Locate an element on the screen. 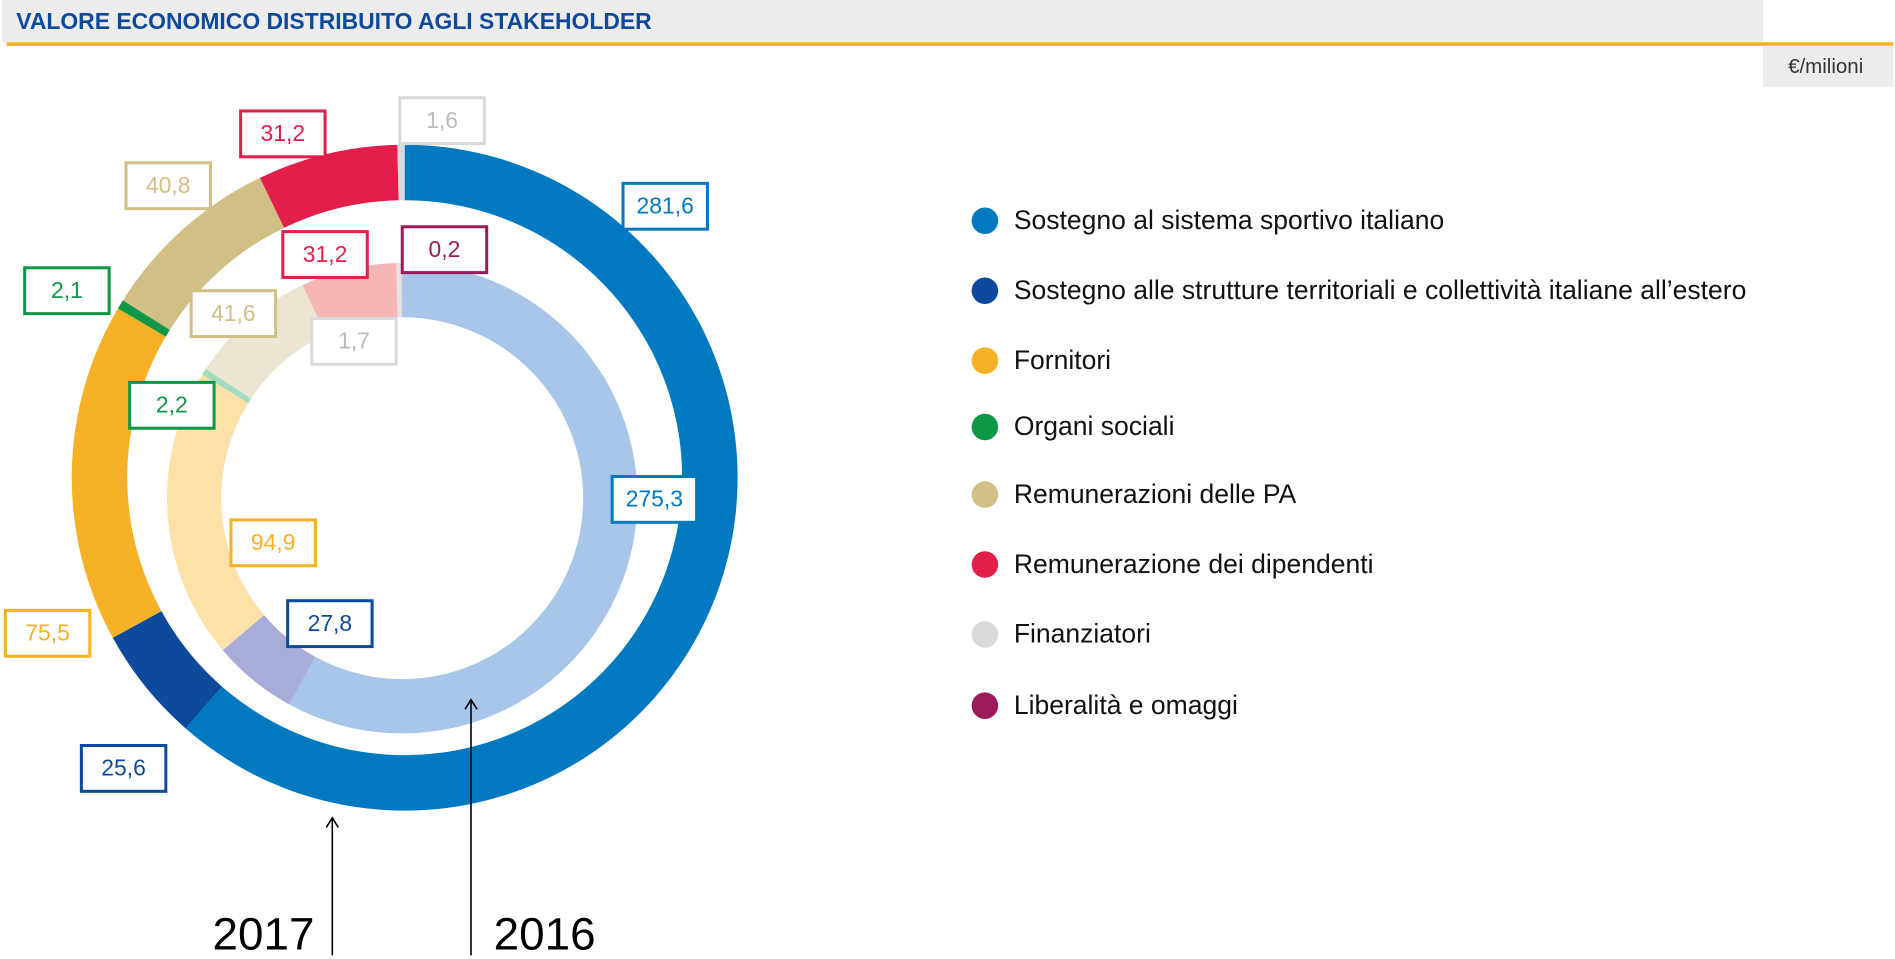 Image resolution: width=1895 pixels, height=959 pixels. series-label: 2017 is located at coordinates (264, 933).